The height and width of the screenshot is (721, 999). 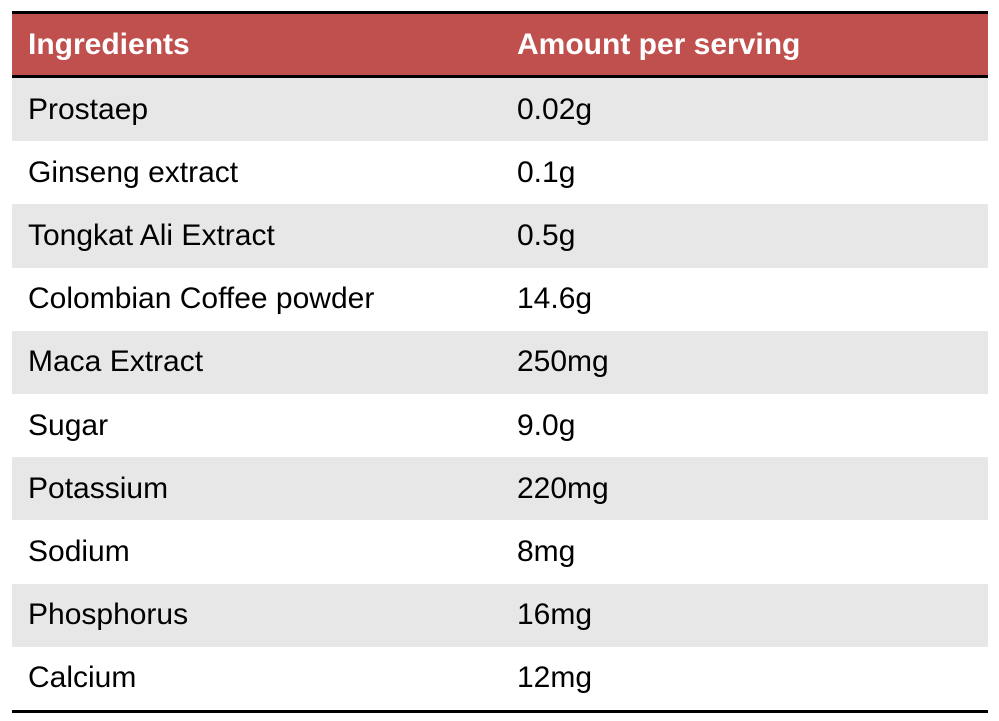 What do you see at coordinates (546, 235) in the screenshot?
I see `table-cell: 0.5g` at bounding box center [546, 235].